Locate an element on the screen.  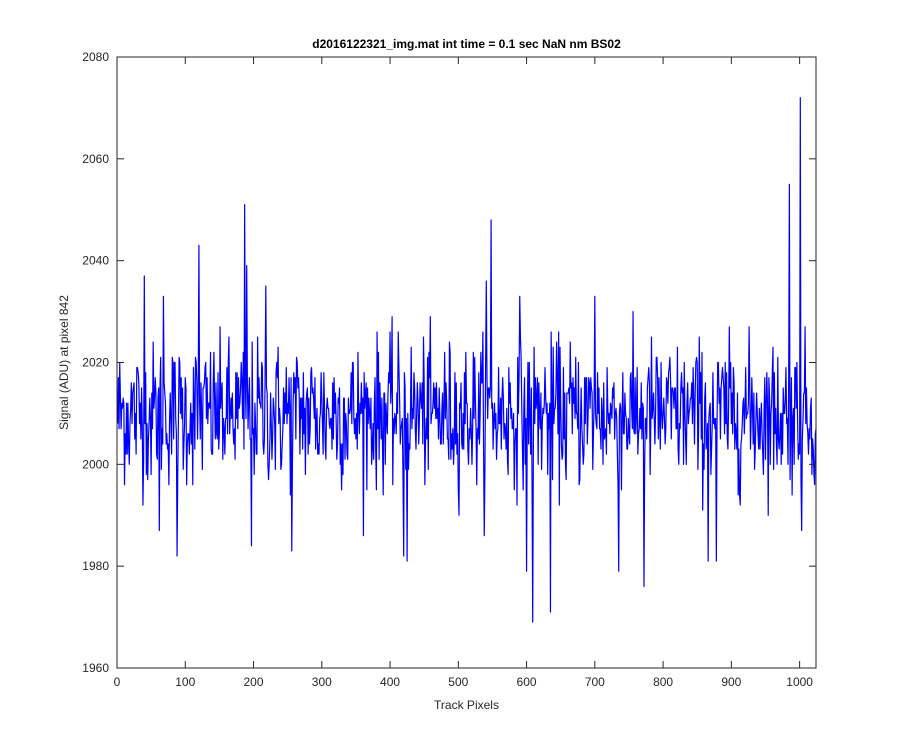
x-tick-label: 400 is located at coordinates (390, 682).